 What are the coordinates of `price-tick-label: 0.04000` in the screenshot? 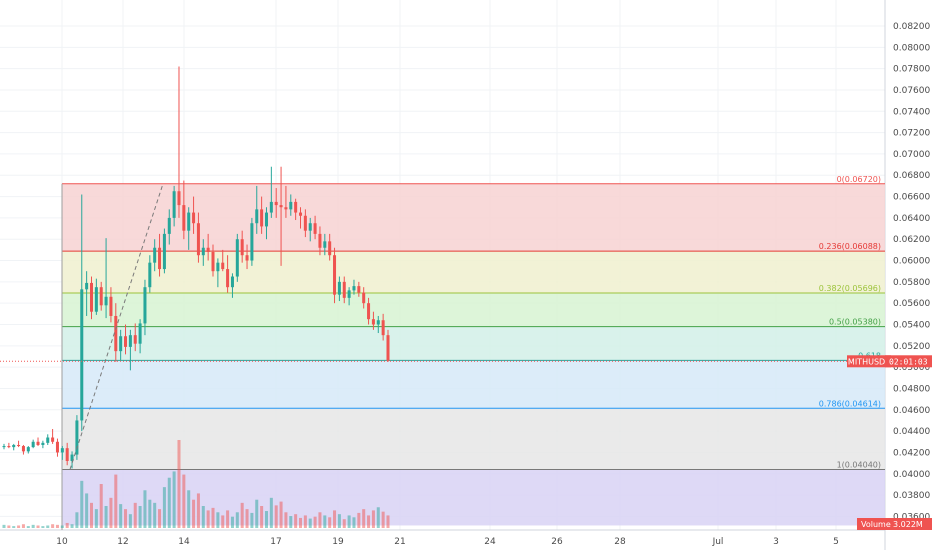 It's located at (911, 475).